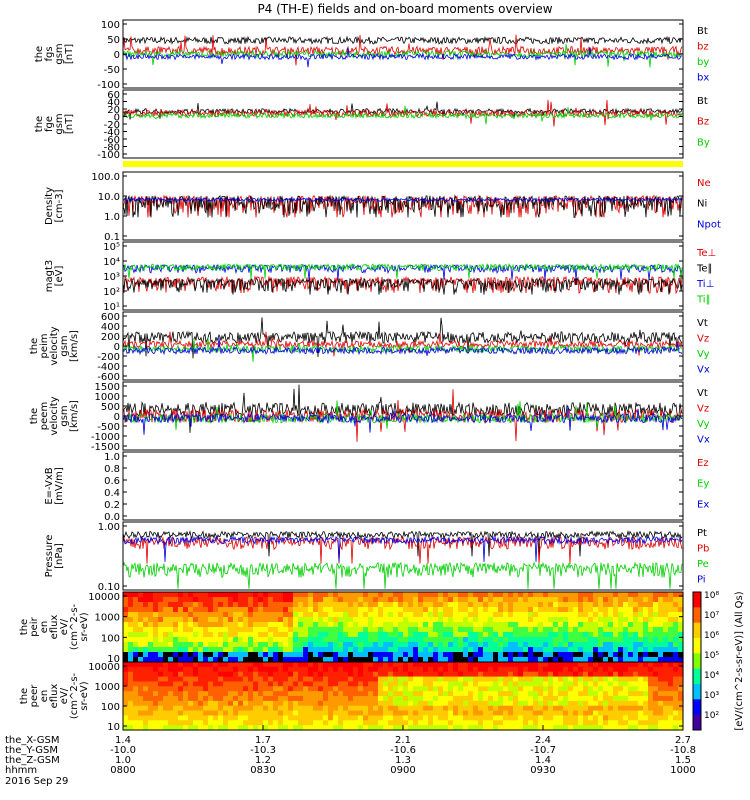 The height and width of the screenshot is (800, 750). I want to click on legend-Vx: Vx, so click(703, 440).